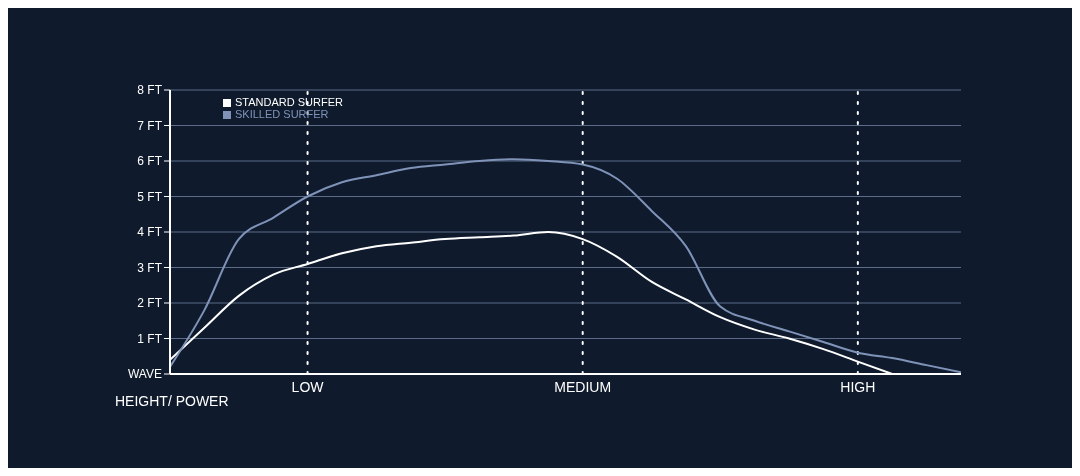 This screenshot has height=476, width=1080. Describe the element at coordinates (282, 114) in the screenshot. I see `legend-label: SKILLED SURFER` at that location.